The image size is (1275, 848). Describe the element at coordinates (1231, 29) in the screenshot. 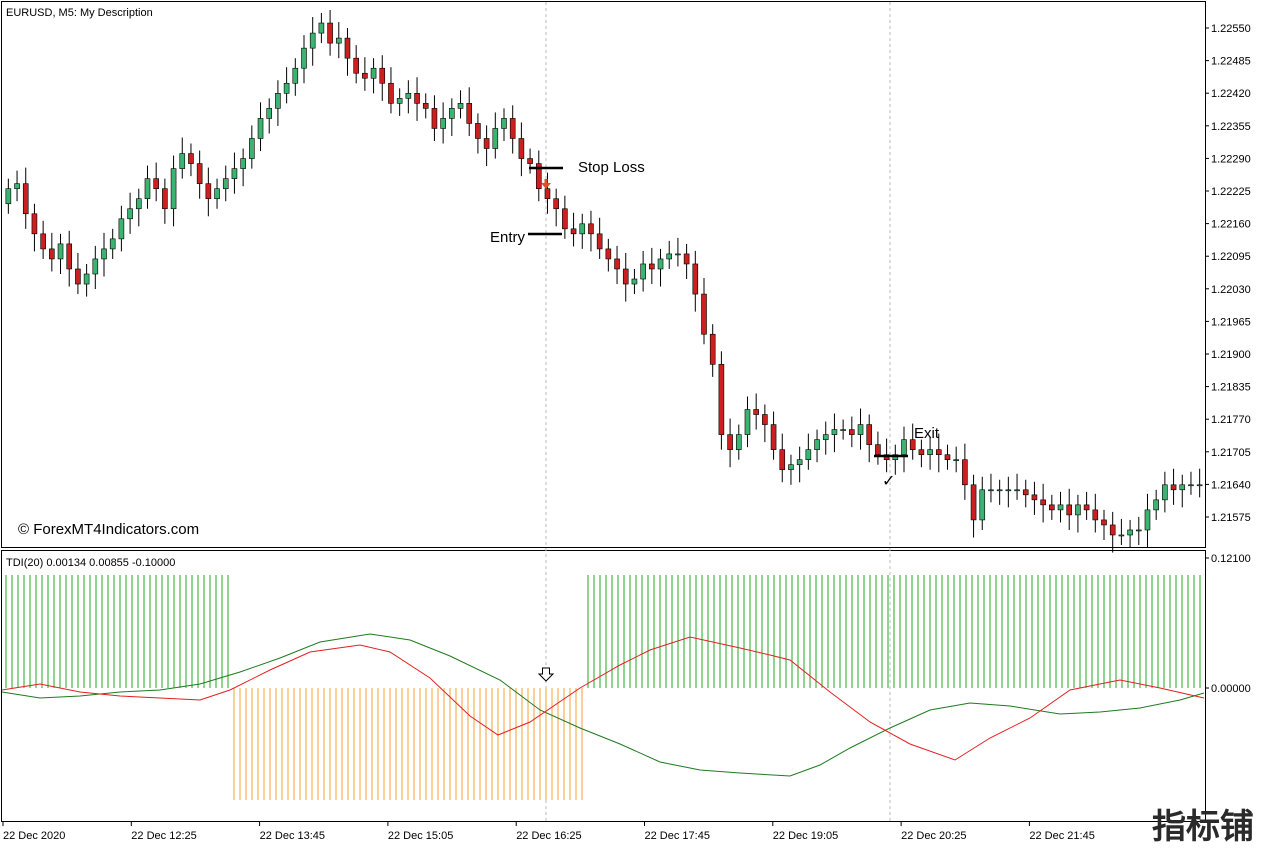

I see `price-tick-label: 1.22550` at that location.